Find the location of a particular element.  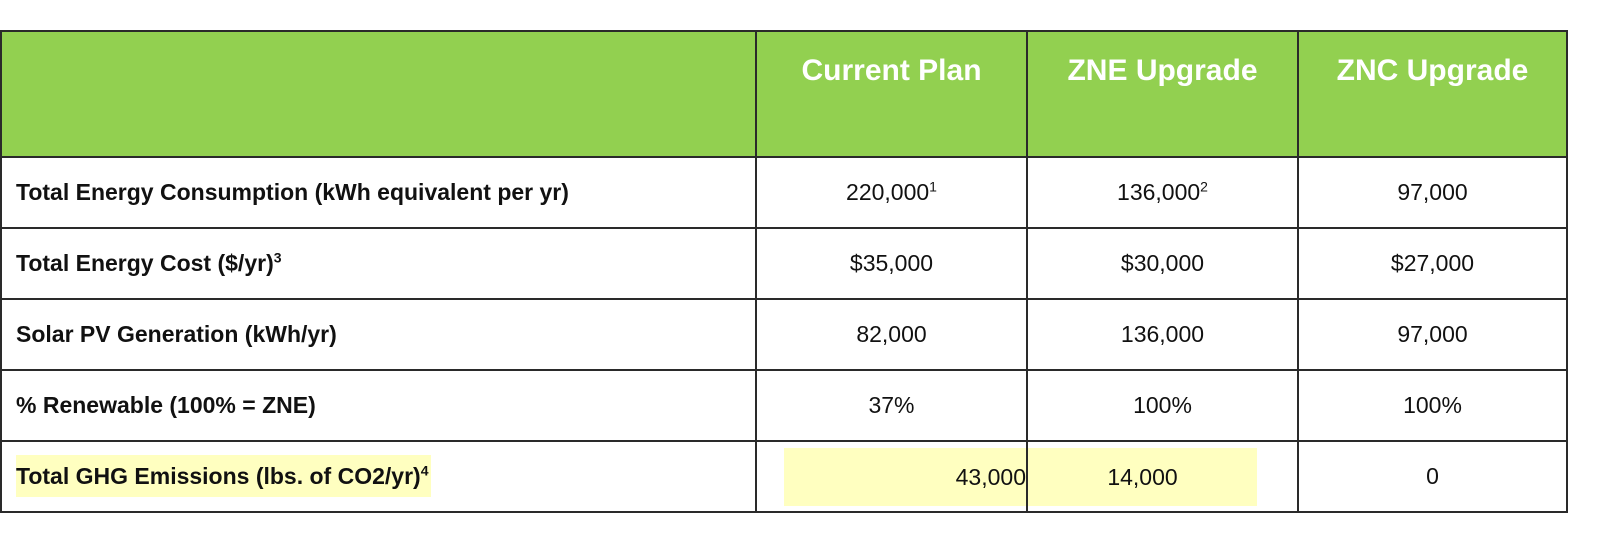

cell-zne-upgrade: $30,000 is located at coordinates (1162, 263).